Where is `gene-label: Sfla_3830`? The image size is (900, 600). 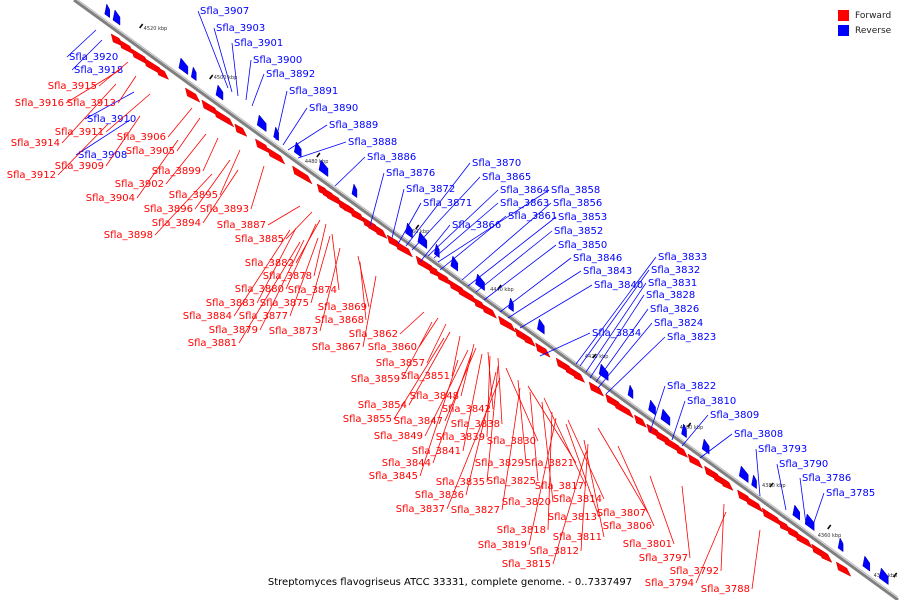 gene-label: Sfla_3830 is located at coordinates (511, 441).